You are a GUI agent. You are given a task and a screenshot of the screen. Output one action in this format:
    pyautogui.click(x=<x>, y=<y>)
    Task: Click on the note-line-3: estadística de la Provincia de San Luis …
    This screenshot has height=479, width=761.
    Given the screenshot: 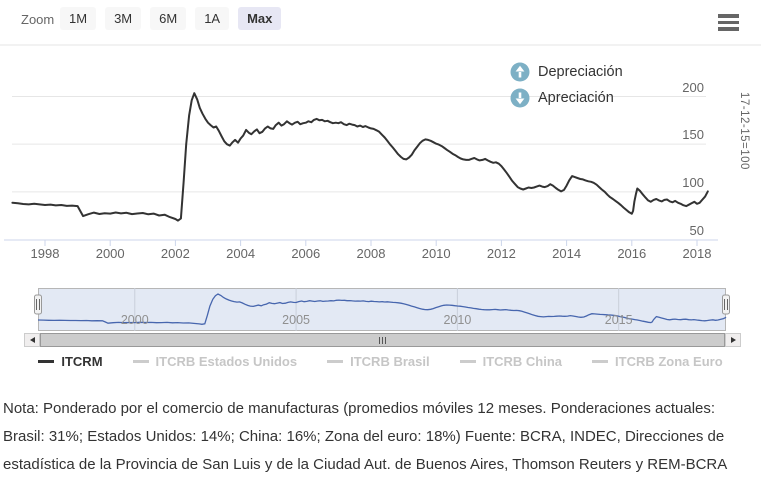 What is the action you would take?
    pyautogui.click(x=365, y=464)
    